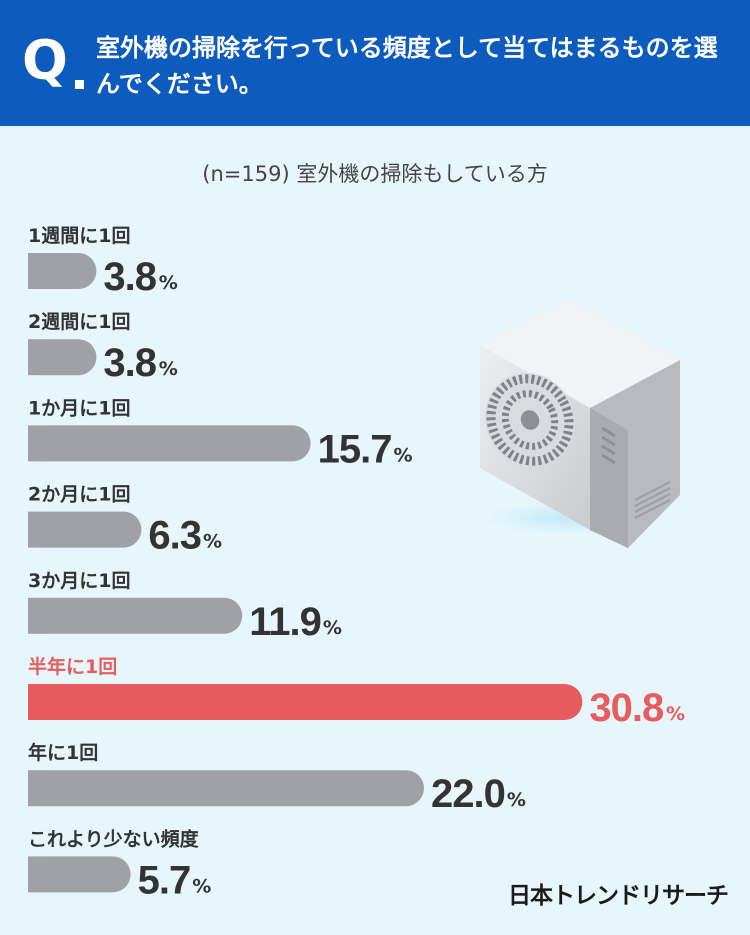 The width and height of the screenshot is (750, 935). Describe the element at coordinates (114, 838) in the screenshot. I see `category-label: これより少ない頻度` at that location.